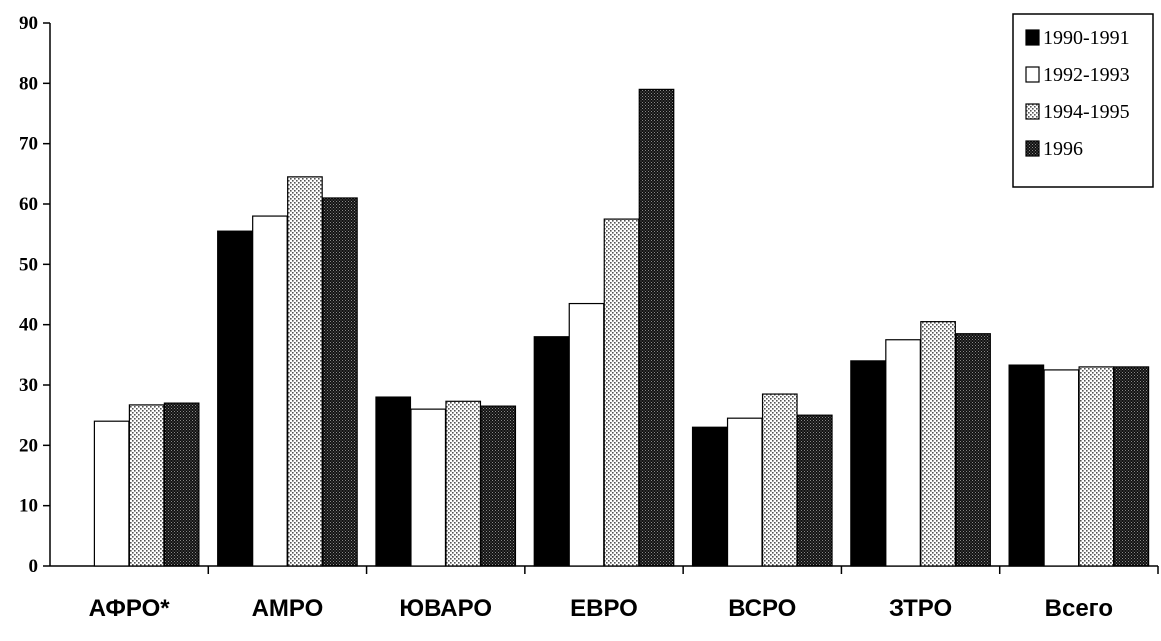 This screenshot has height=641, width=1161. Describe the element at coordinates (28, 325) in the screenshot. I see `y-tick-label: 40` at that location.